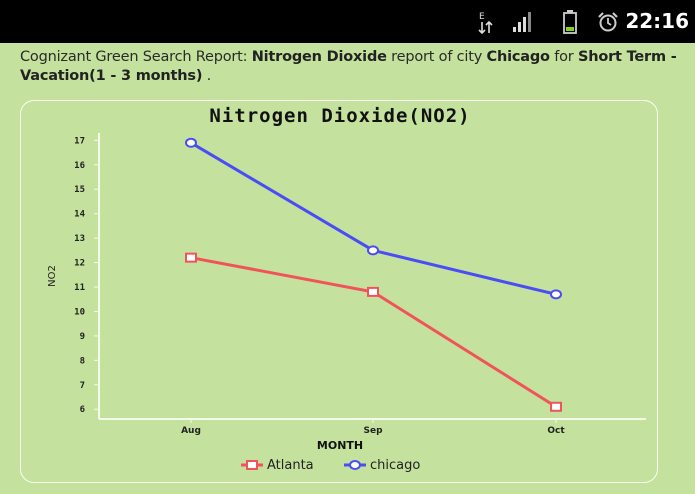 The width and height of the screenshot is (695, 494). Describe the element at coordinates (395, 465) in the screenshot. I see `legend-label-chicago: chicago` at that location.